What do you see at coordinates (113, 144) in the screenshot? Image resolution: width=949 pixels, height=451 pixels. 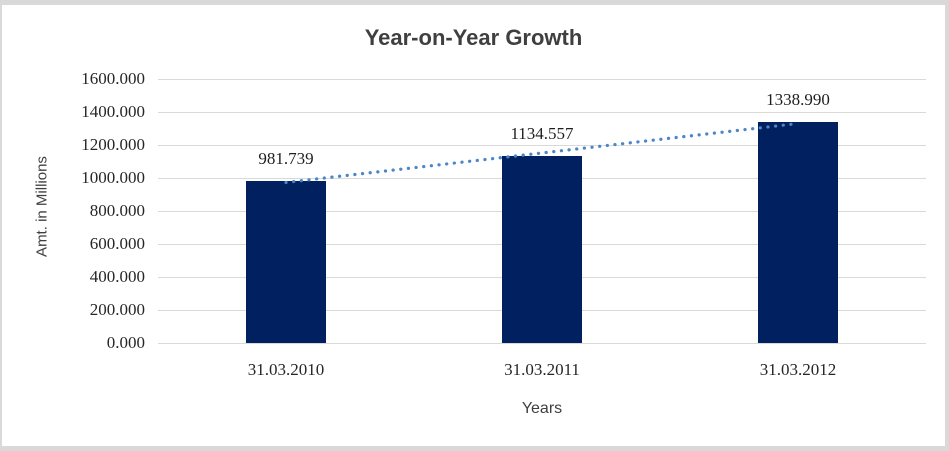 I see `y-tick-label: 1200.000` at bounding box center [113, 144].